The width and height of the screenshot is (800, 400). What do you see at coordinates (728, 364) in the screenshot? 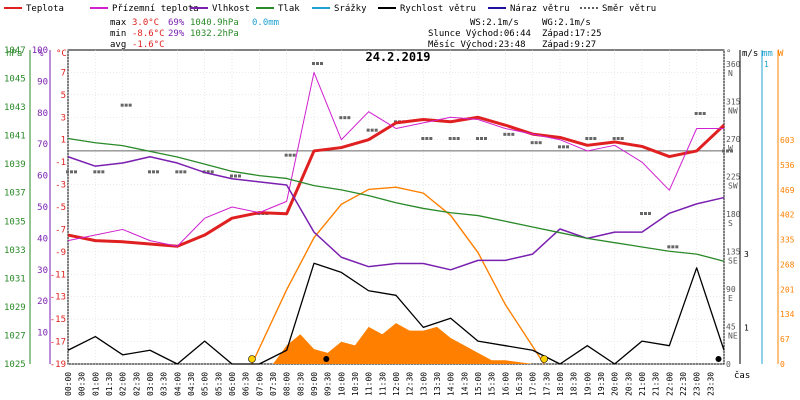
I see `tick-label-direction: 0` at bounding box center [728, 364].